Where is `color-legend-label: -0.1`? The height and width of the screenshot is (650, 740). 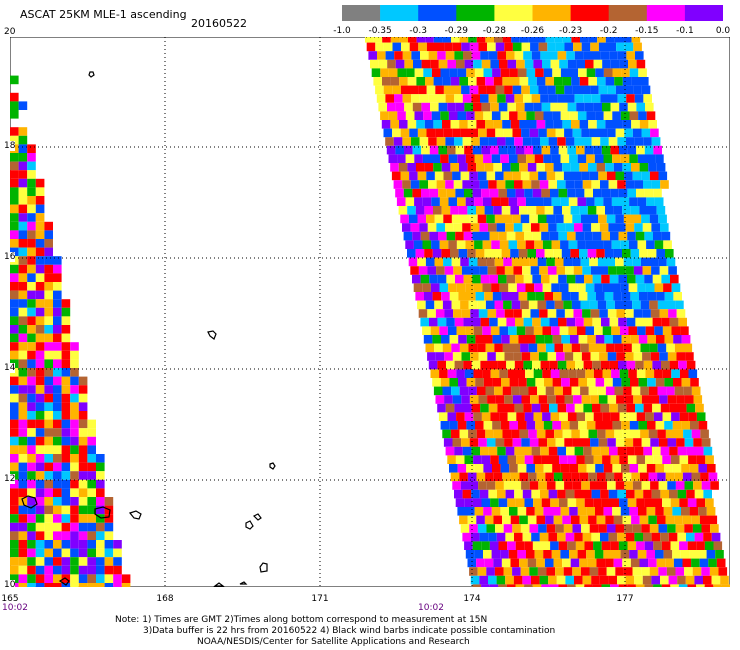 color-legend-label: -0.1 is located at coordinates (685, 31).